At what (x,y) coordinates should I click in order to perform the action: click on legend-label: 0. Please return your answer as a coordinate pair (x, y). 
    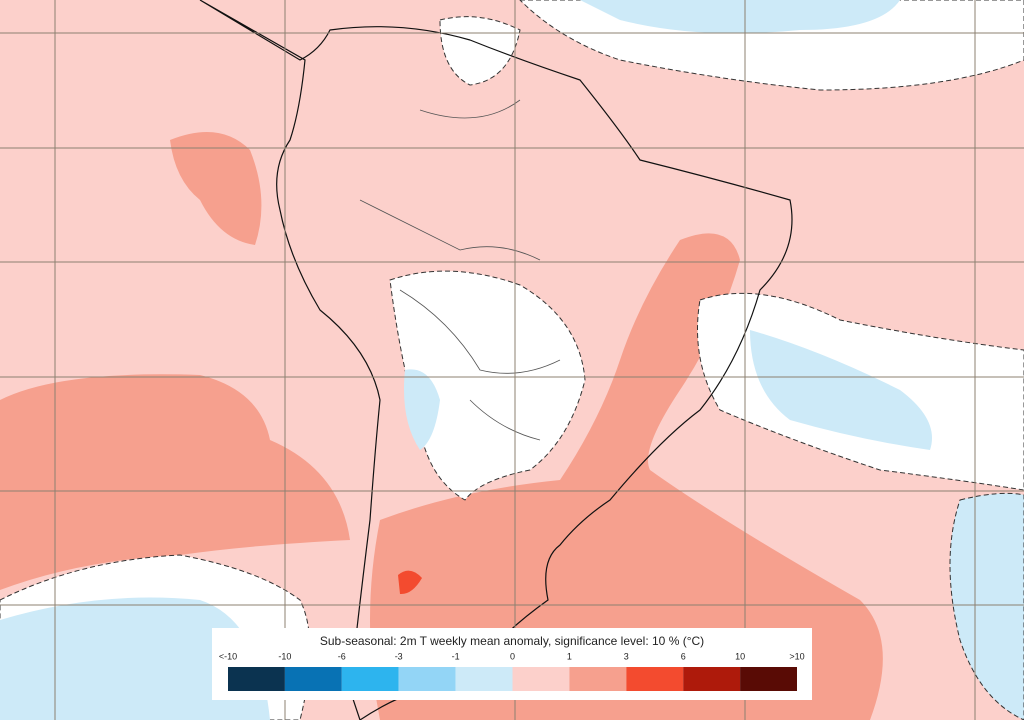
    Looking at the image, I should click on (512, 656).